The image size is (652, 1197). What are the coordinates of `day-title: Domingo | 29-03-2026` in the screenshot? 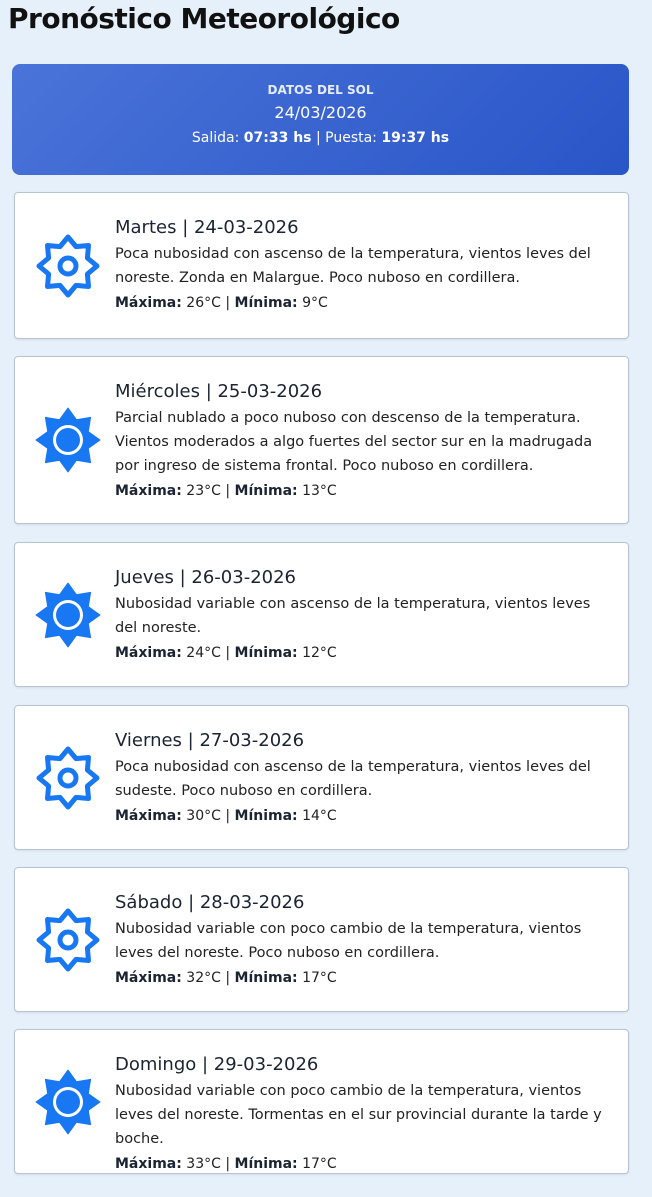 It's located at (217, 1064).